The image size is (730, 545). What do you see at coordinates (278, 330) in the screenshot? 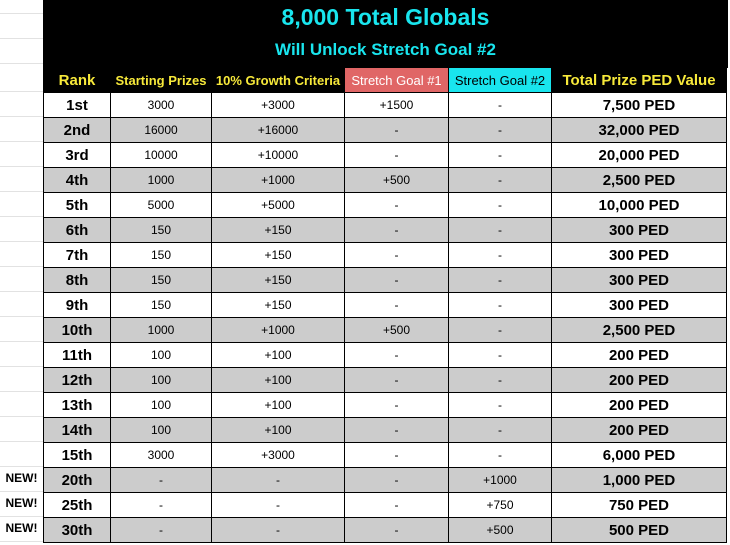
I see `growth-cell: +1000` at bounding box center [278, 330].